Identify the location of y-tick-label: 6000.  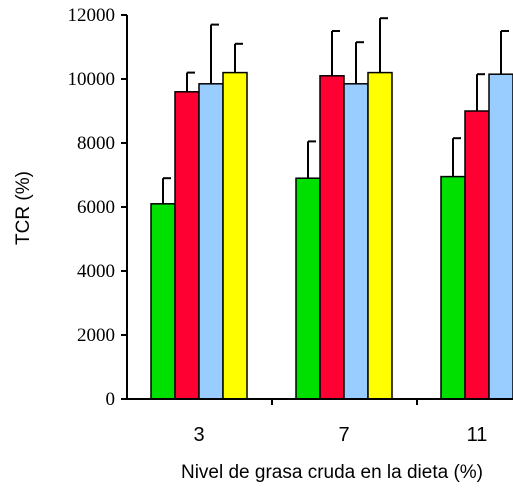
(96, 207).